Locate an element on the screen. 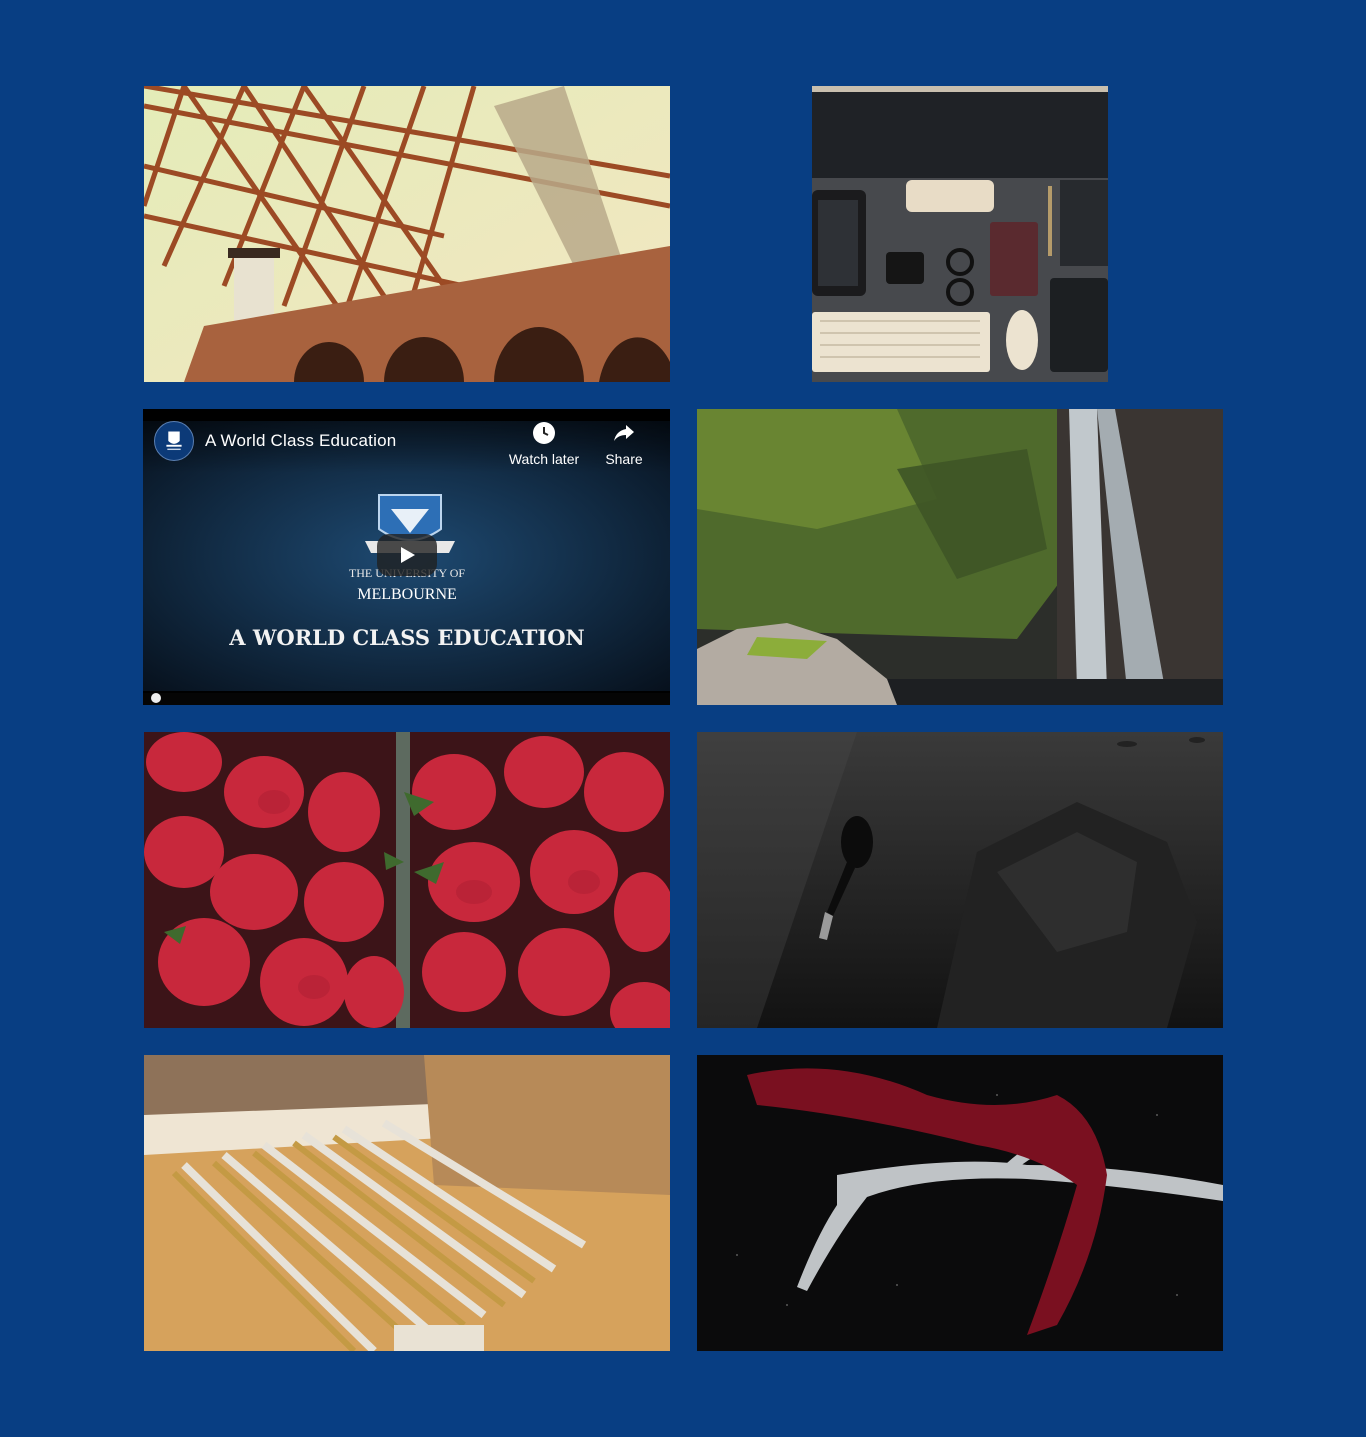  image-diver is located at coordinates (960, 880).